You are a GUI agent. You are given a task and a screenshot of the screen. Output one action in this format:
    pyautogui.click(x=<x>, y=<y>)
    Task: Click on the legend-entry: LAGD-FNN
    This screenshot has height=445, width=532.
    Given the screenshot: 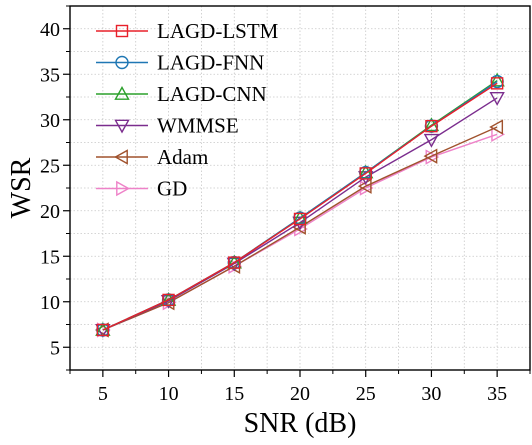 What is the action you would take?
    pyautogui.click(x=180, y=63)
    